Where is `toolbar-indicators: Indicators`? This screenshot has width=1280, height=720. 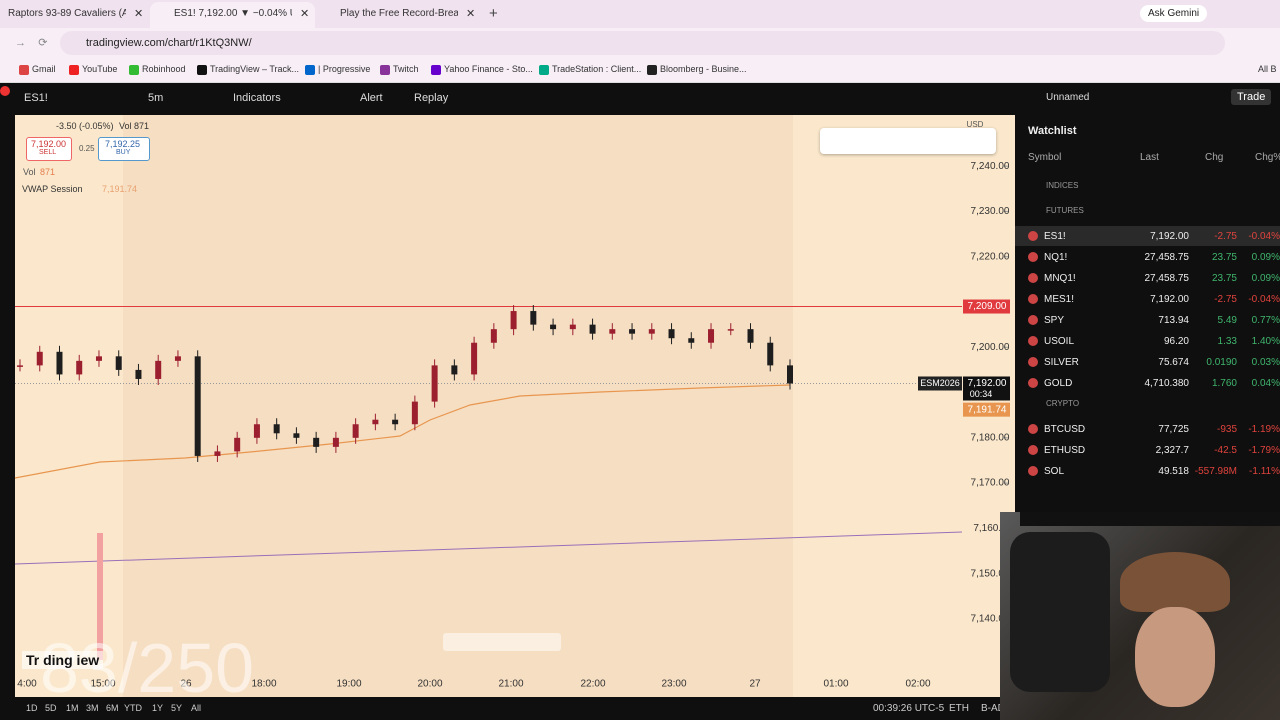 toolbar-indicators: Indicators is located at coordinates (257, 98).